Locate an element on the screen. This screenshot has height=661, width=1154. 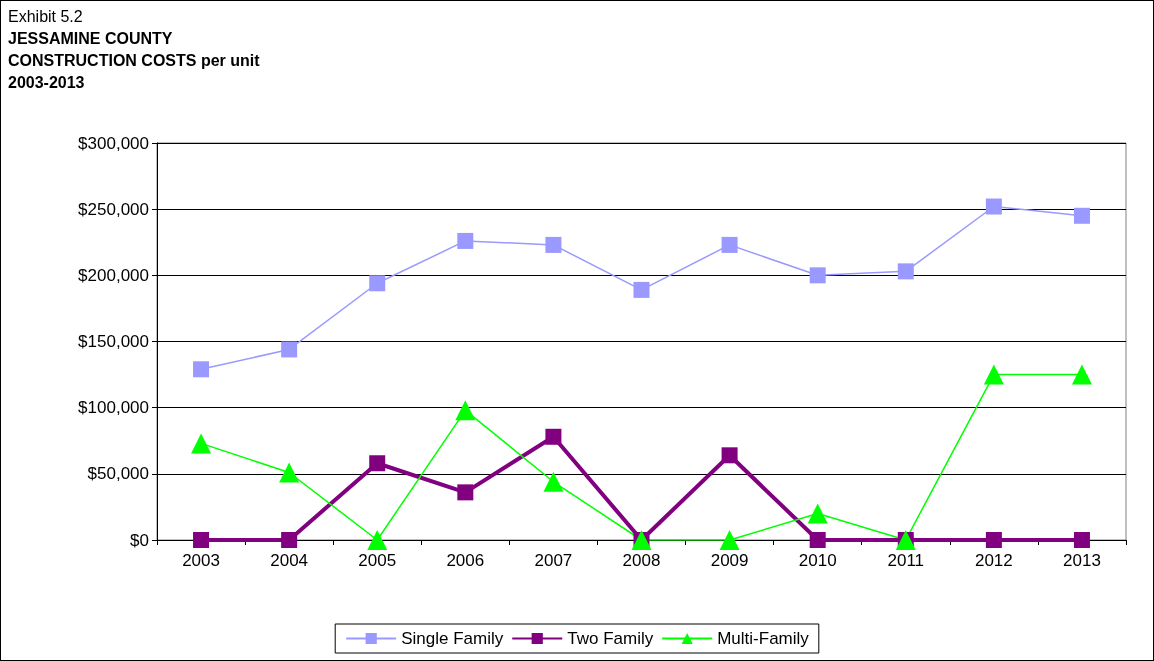
x-tick-label: 2003 is located at coordinates (201, 560).